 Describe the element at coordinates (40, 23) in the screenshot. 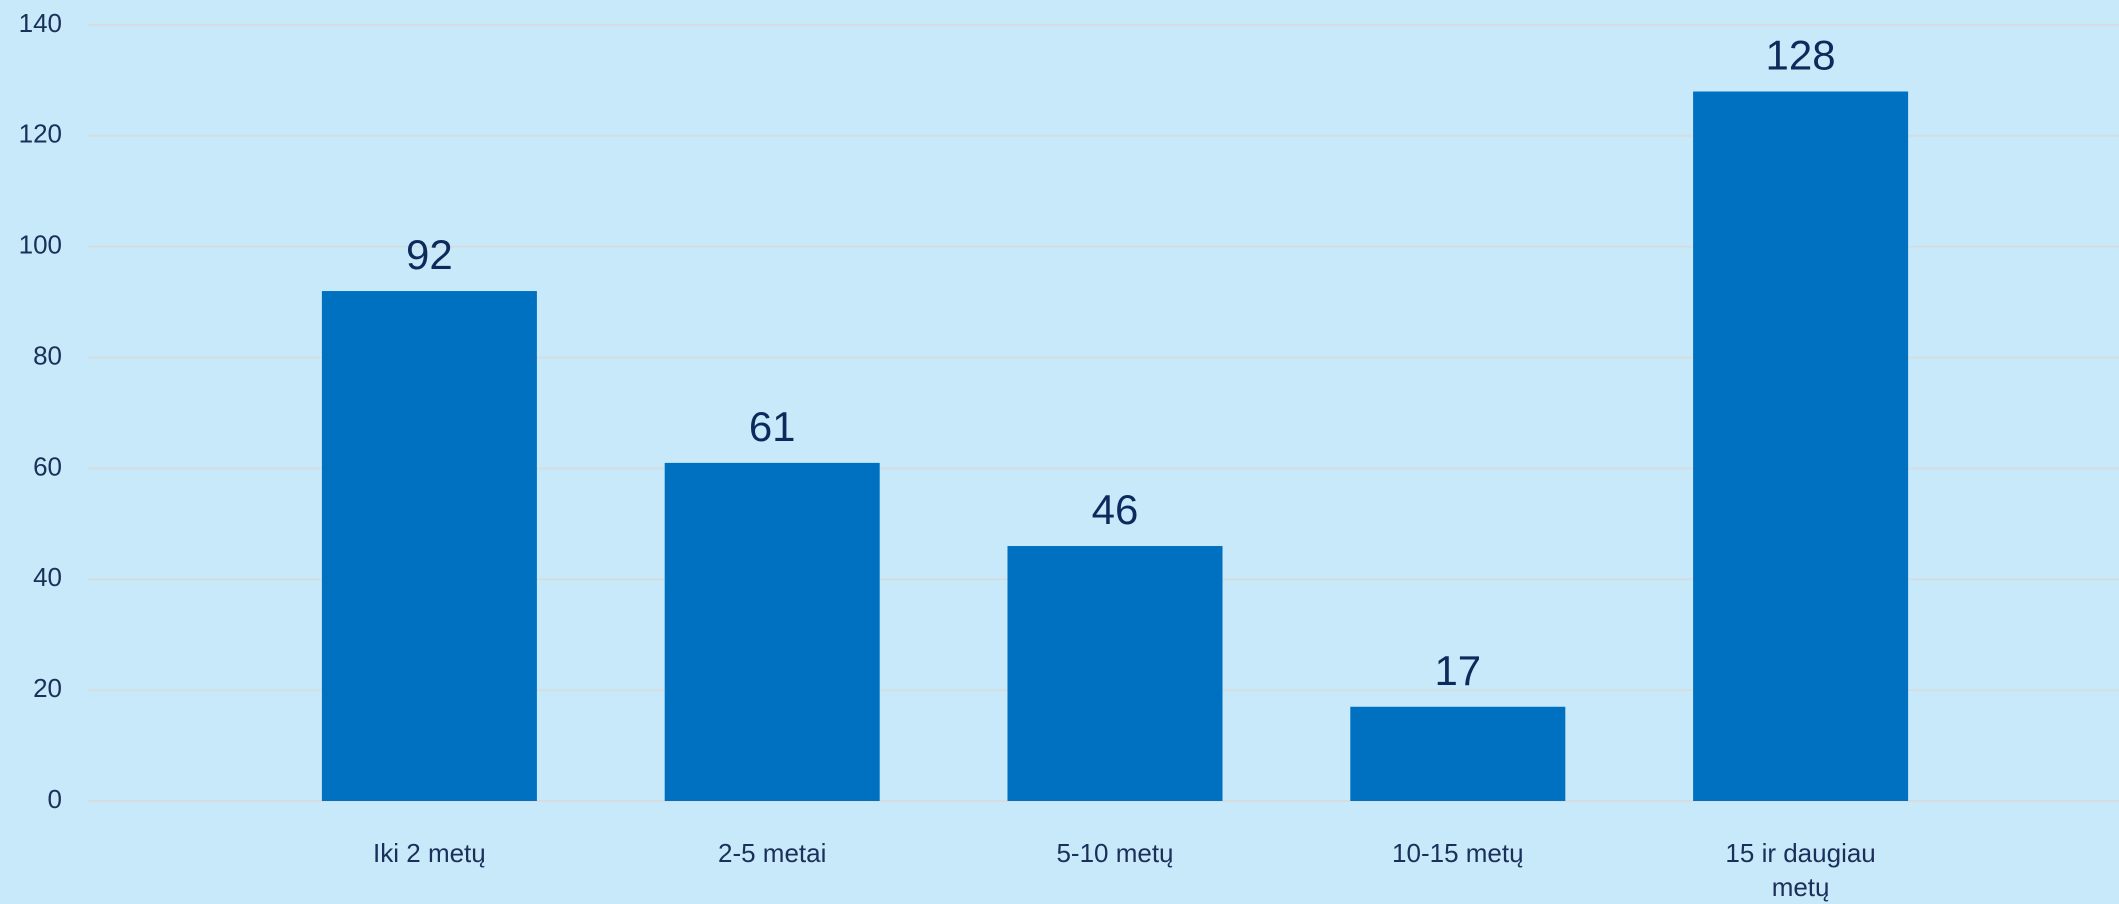

I see `y-tick-label: 140` at that location.